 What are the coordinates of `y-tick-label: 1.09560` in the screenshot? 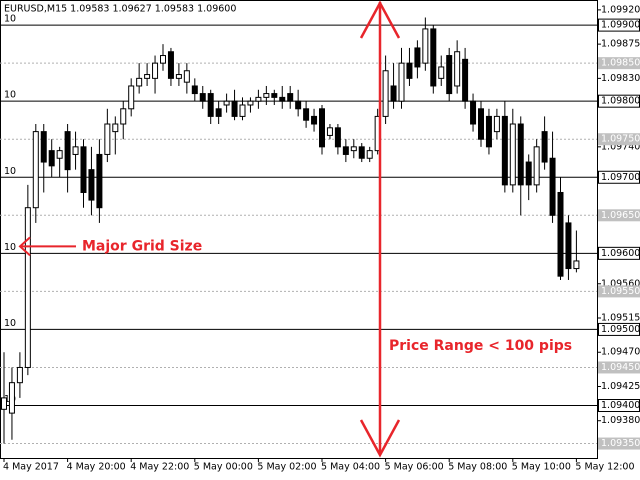 It's located at (620, 283).